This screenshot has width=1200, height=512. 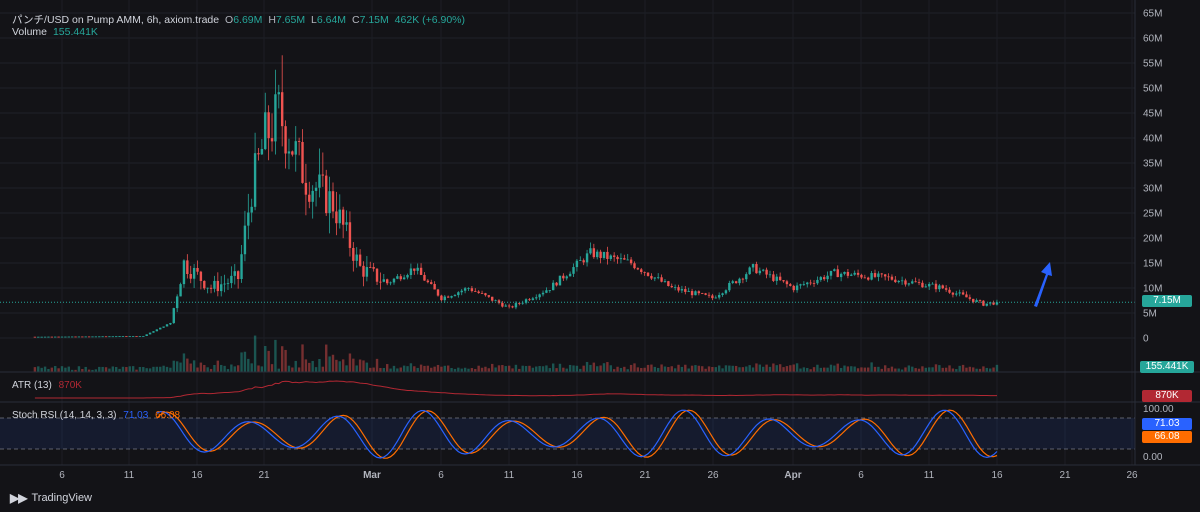 What do you see at coordinates (1158, 409) in the screenshot?
I see `stoch-tick: 100.00` at bounding box center [1158, 409].